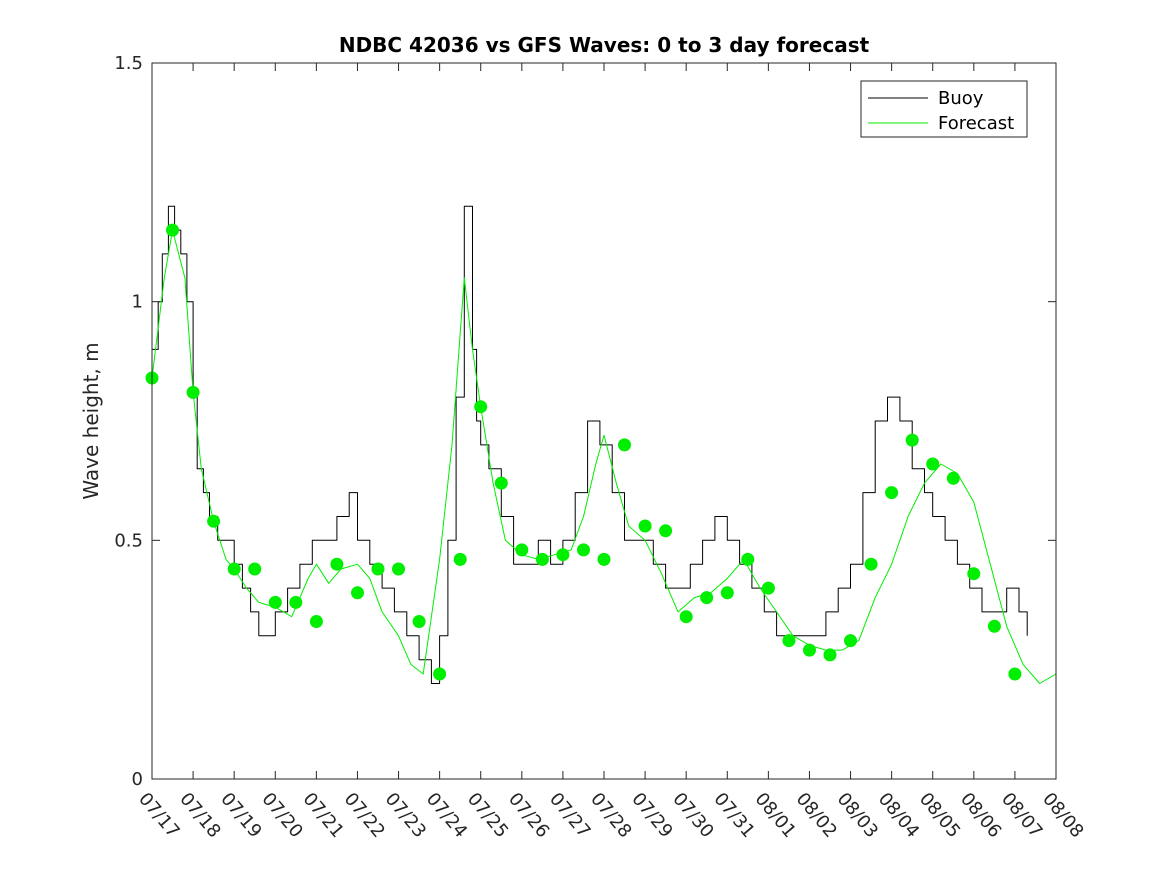 The image size is (1167, 875). Describe the element at coordinates (91, 420) in the screenshot. I see `y-axis-label: Wave height, m` at that location.